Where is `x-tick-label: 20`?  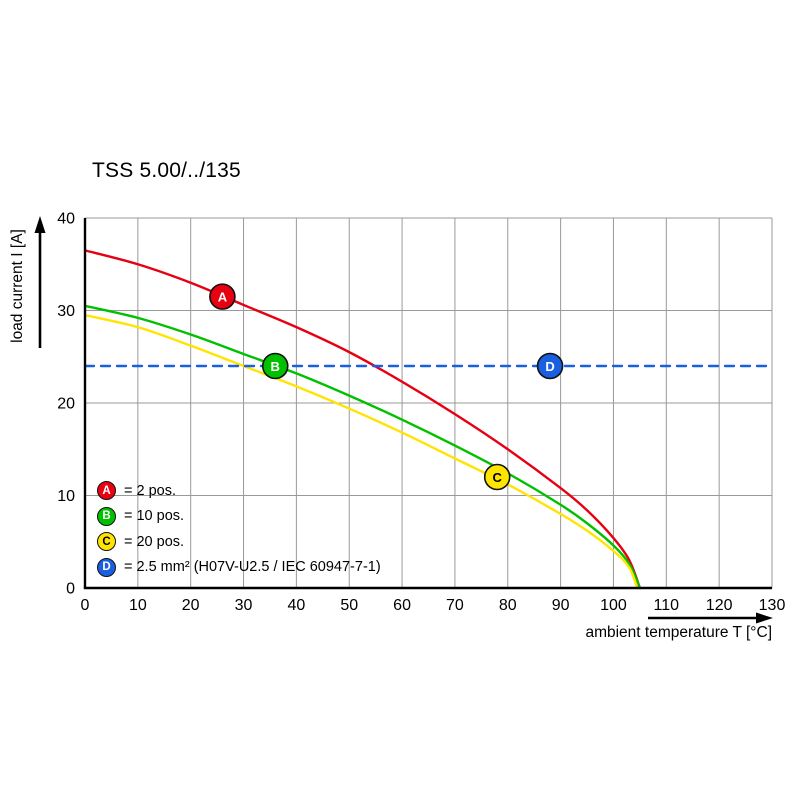
x-tick-label: 20 is located at coordinates (191, 605).